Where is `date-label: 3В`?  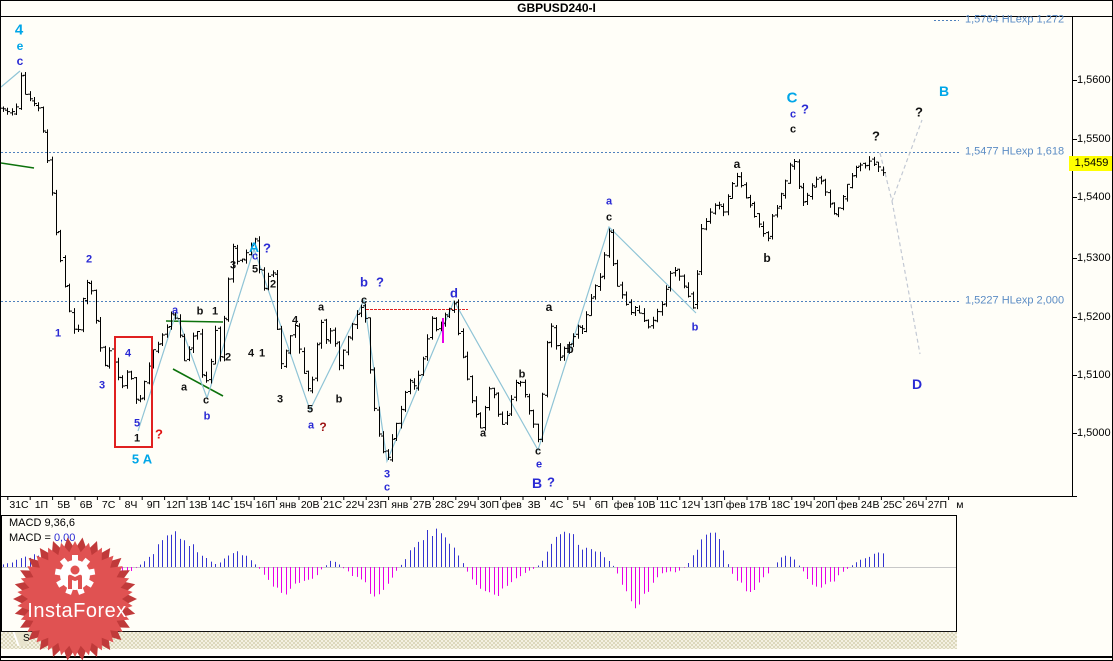 date-label: 3В is located at coordinates (534, 505).